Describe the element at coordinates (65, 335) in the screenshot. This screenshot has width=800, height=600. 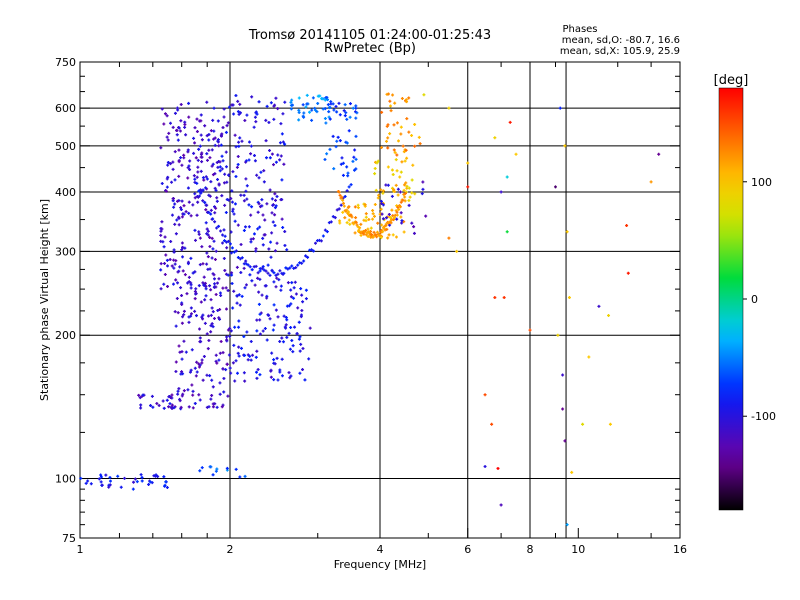
I see `y-tick-label: 200` at that location.